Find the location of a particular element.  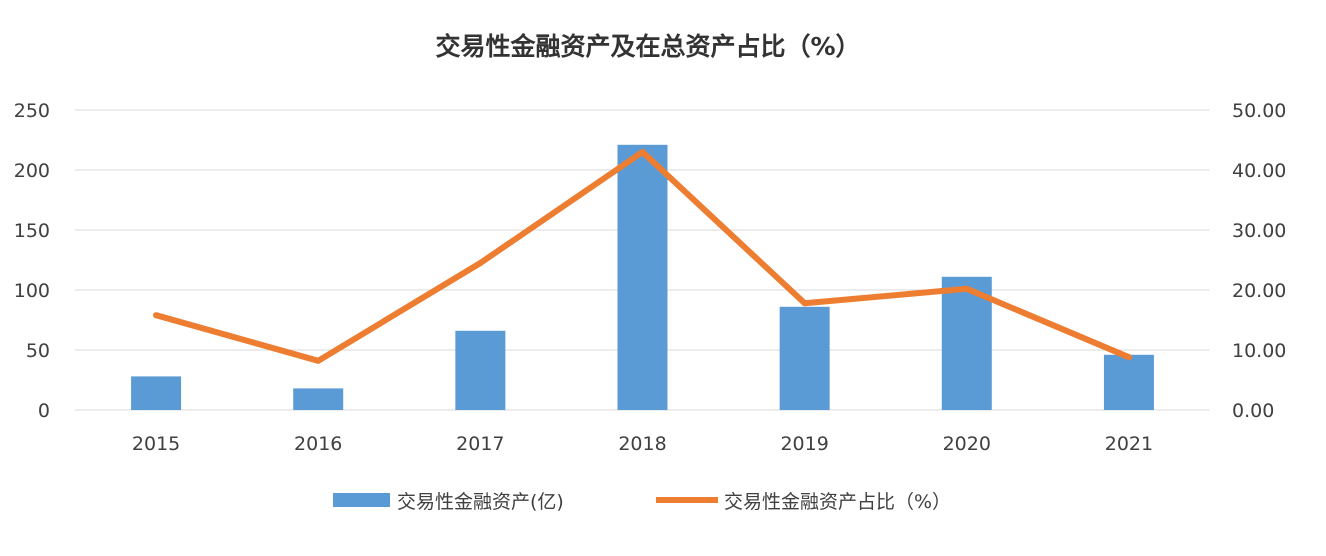

y-left-tick-label: 250 is located at coordinates (32, 111).